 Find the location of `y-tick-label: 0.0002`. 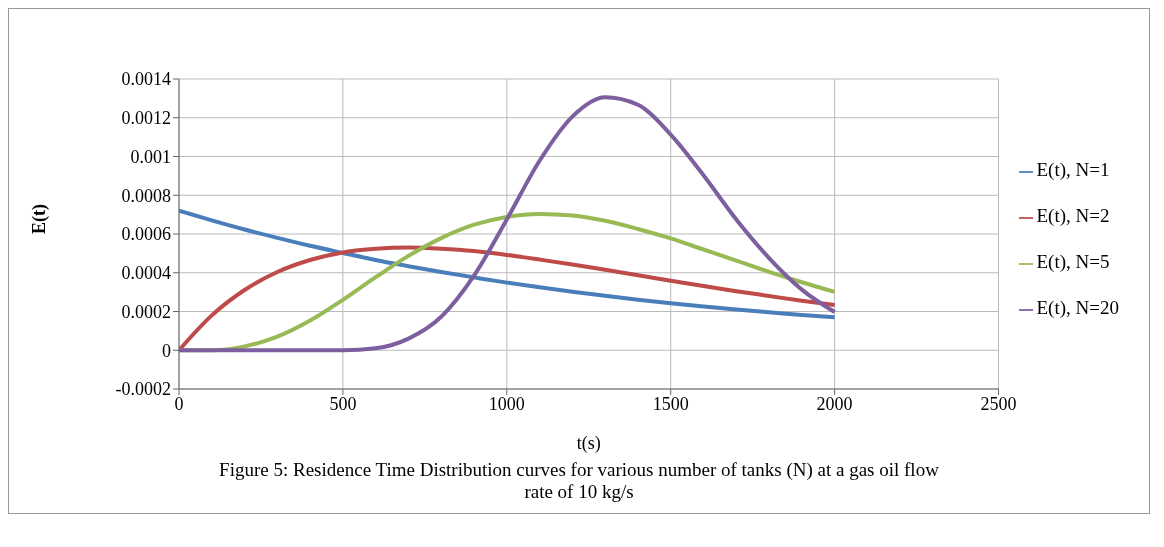

y-tick-label: 0.0002 is located at coordinates (146, 311).